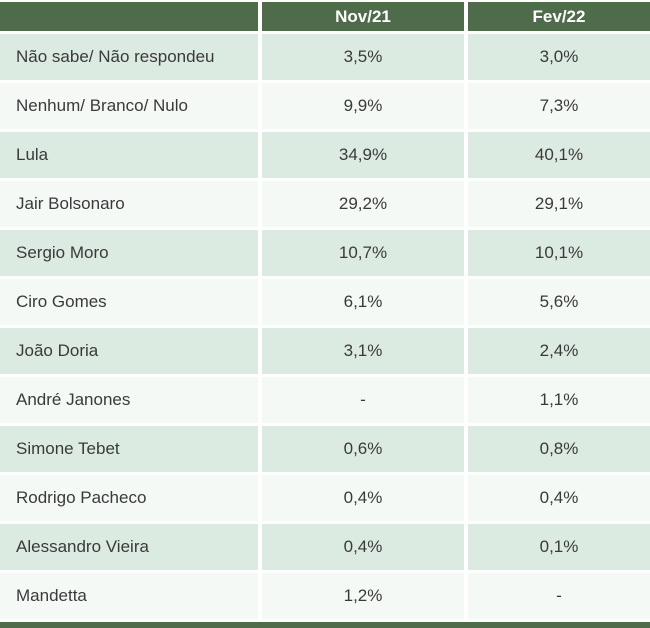 Image resolution: width=650 pixels, height=628 pixels. I want to click on table-row: Jair Bolsonaro 29,2% 29,1%, so click(325, 204).